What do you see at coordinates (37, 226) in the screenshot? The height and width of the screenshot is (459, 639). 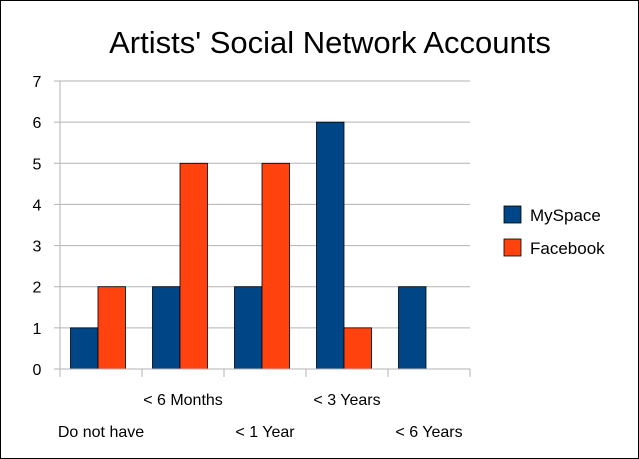 I see `y-tick-labels: 0 1 2 3 4 5 6 7` at bounding box center [37, 226].